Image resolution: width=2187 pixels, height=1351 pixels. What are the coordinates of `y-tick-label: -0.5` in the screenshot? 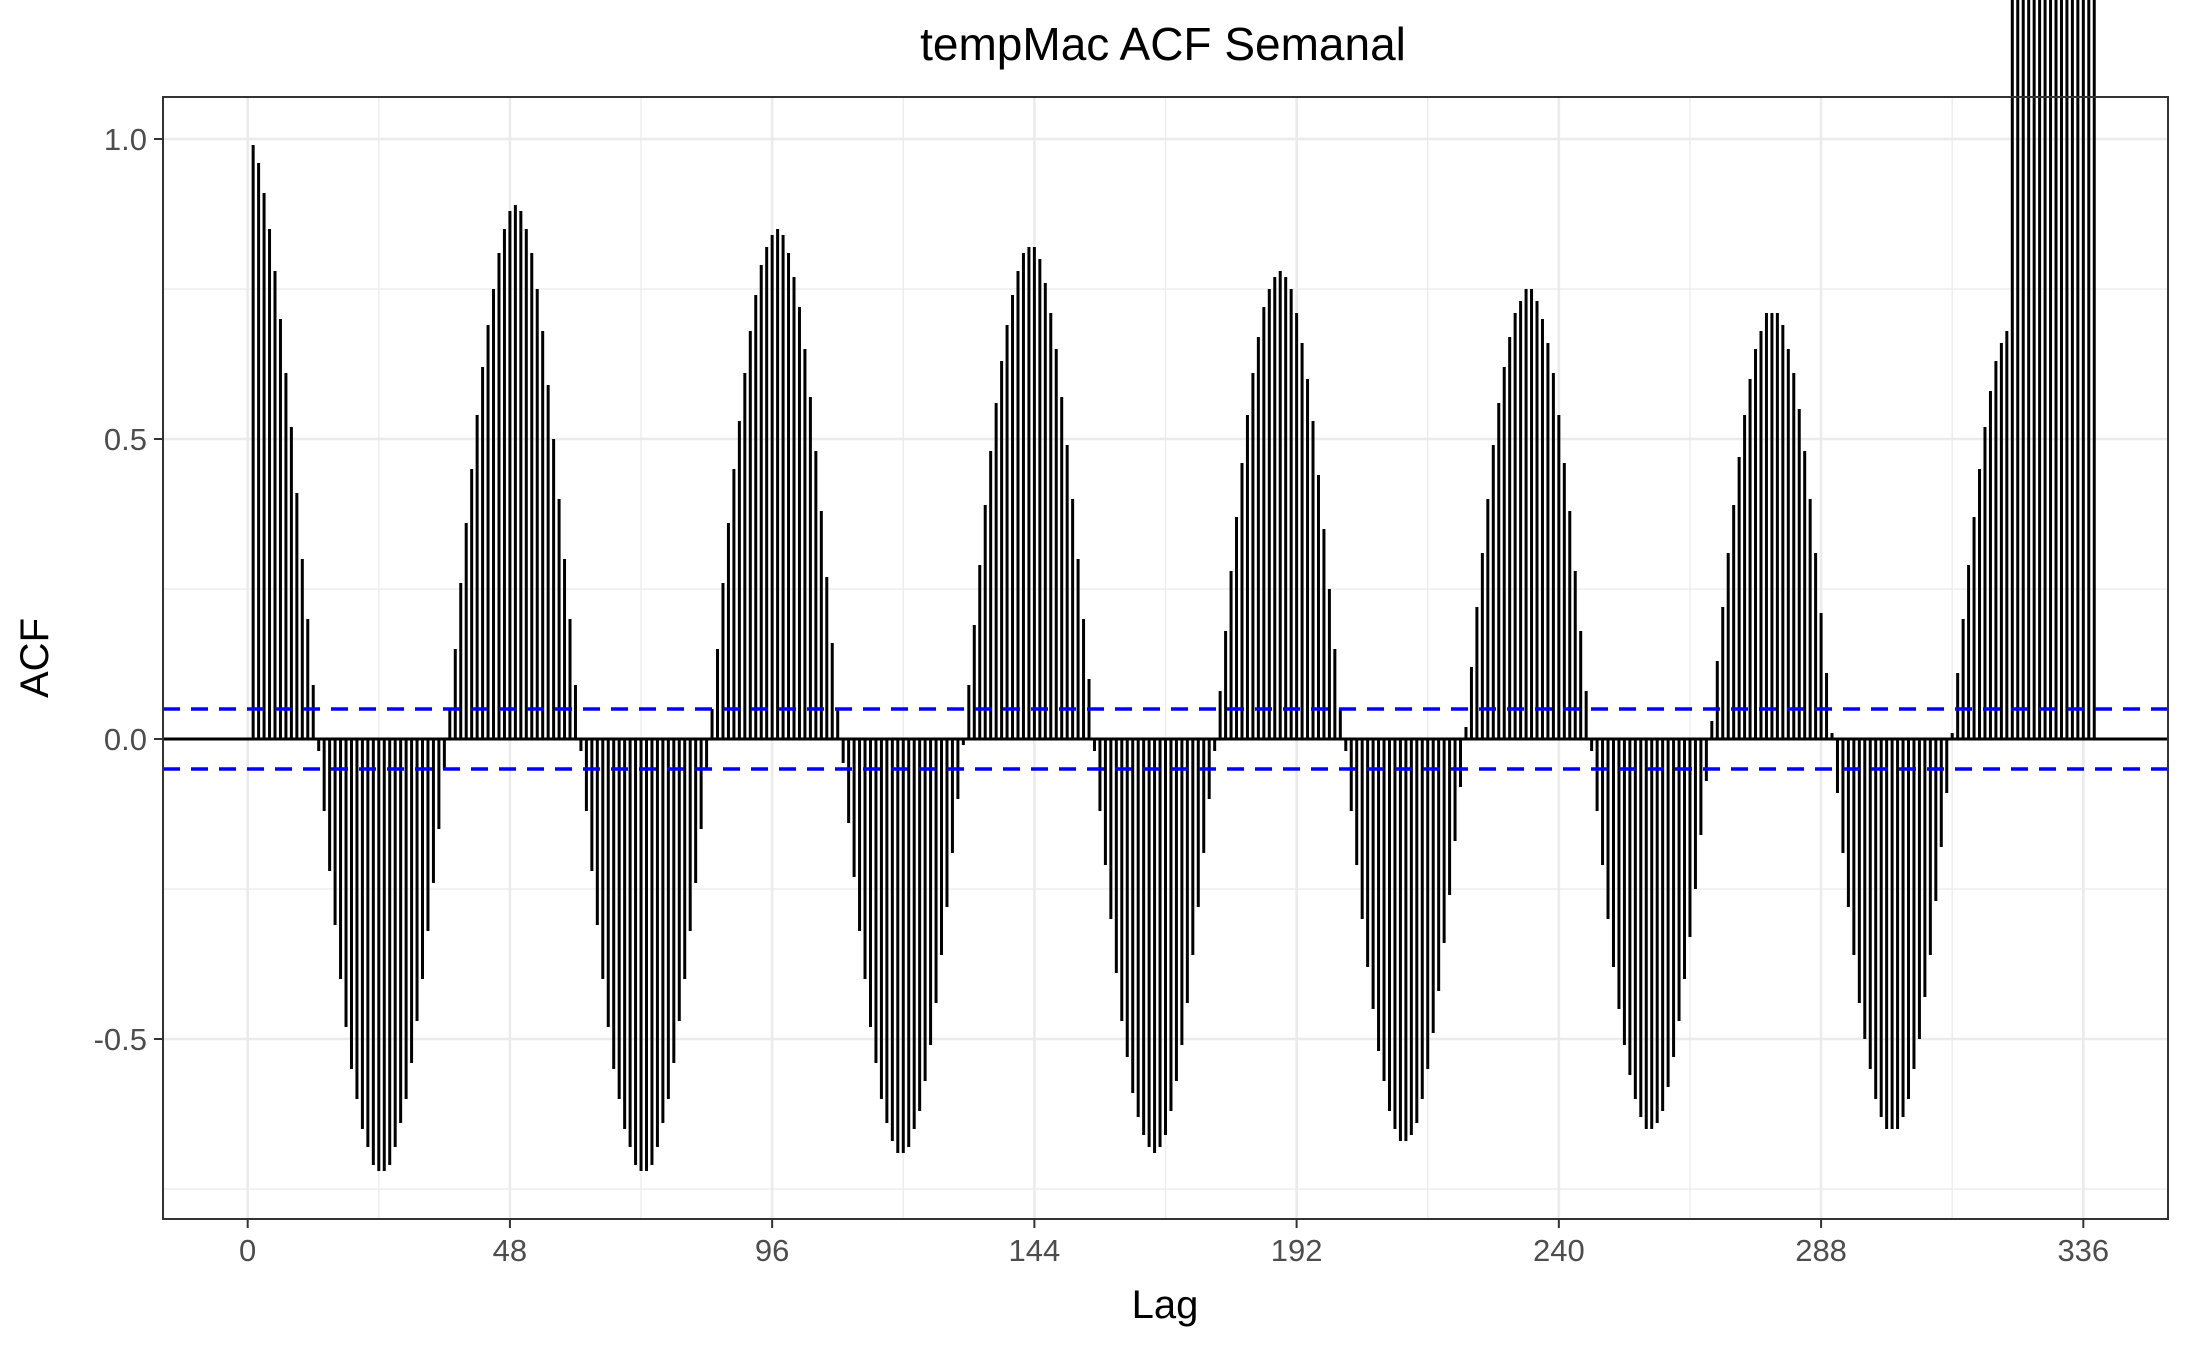 It's located at (120, 1039).